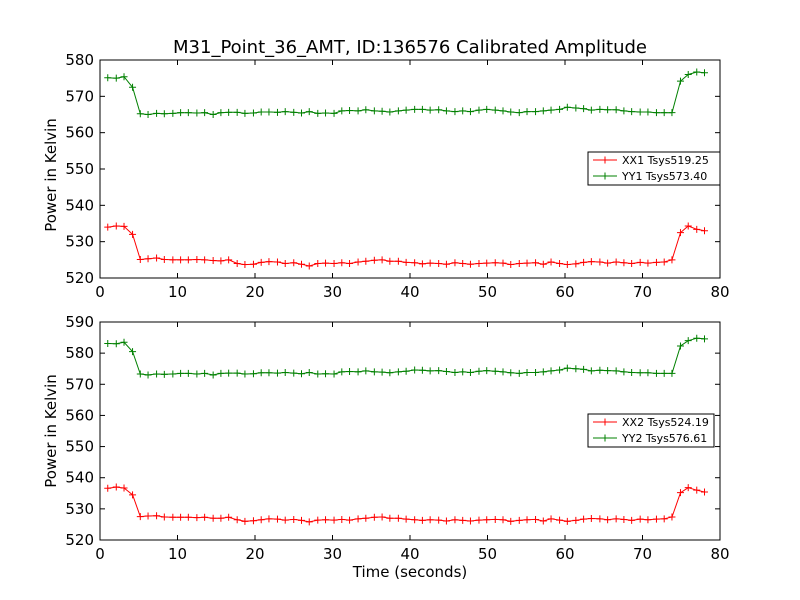  I want to click on x-tick-label: 0, so click(100, 554).